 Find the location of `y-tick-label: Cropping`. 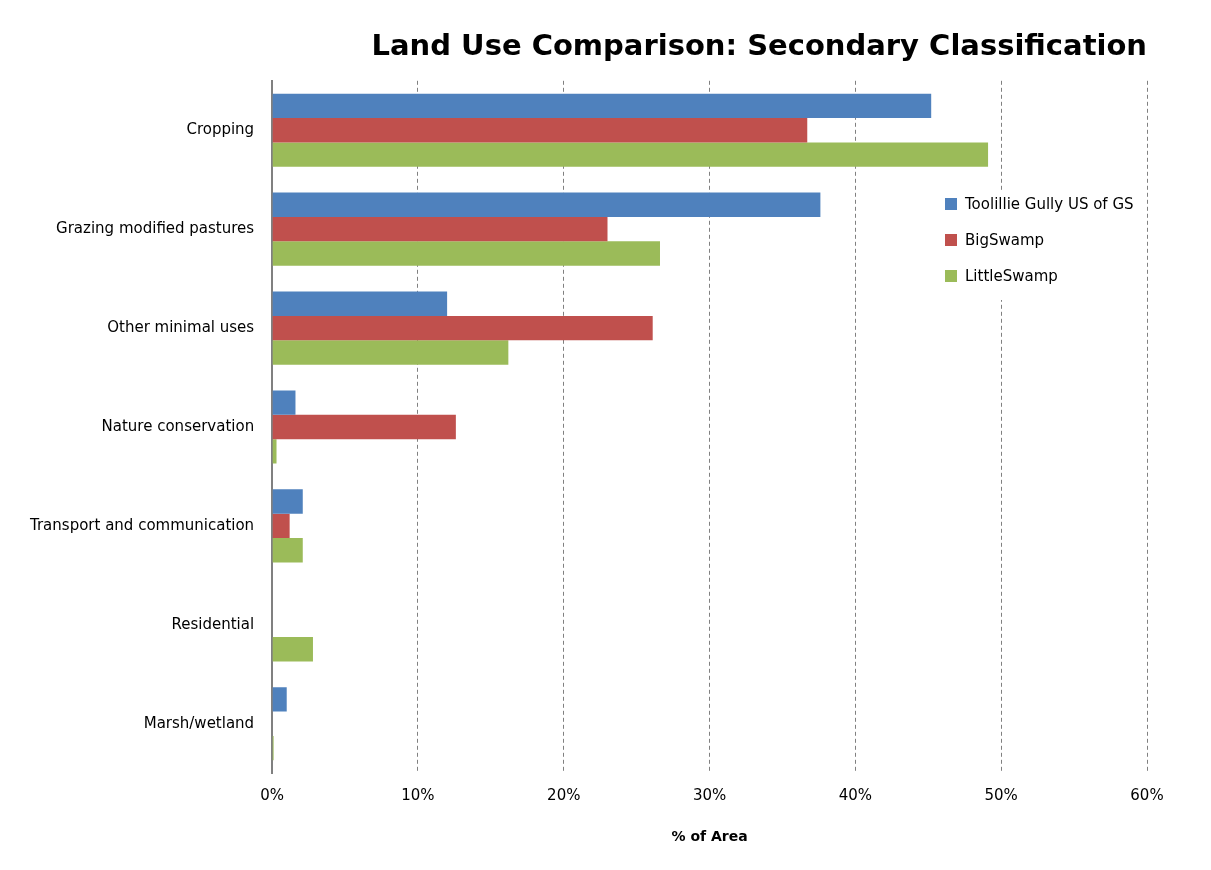

y-tick-label: Cropping is located at coordinates (220, 129).